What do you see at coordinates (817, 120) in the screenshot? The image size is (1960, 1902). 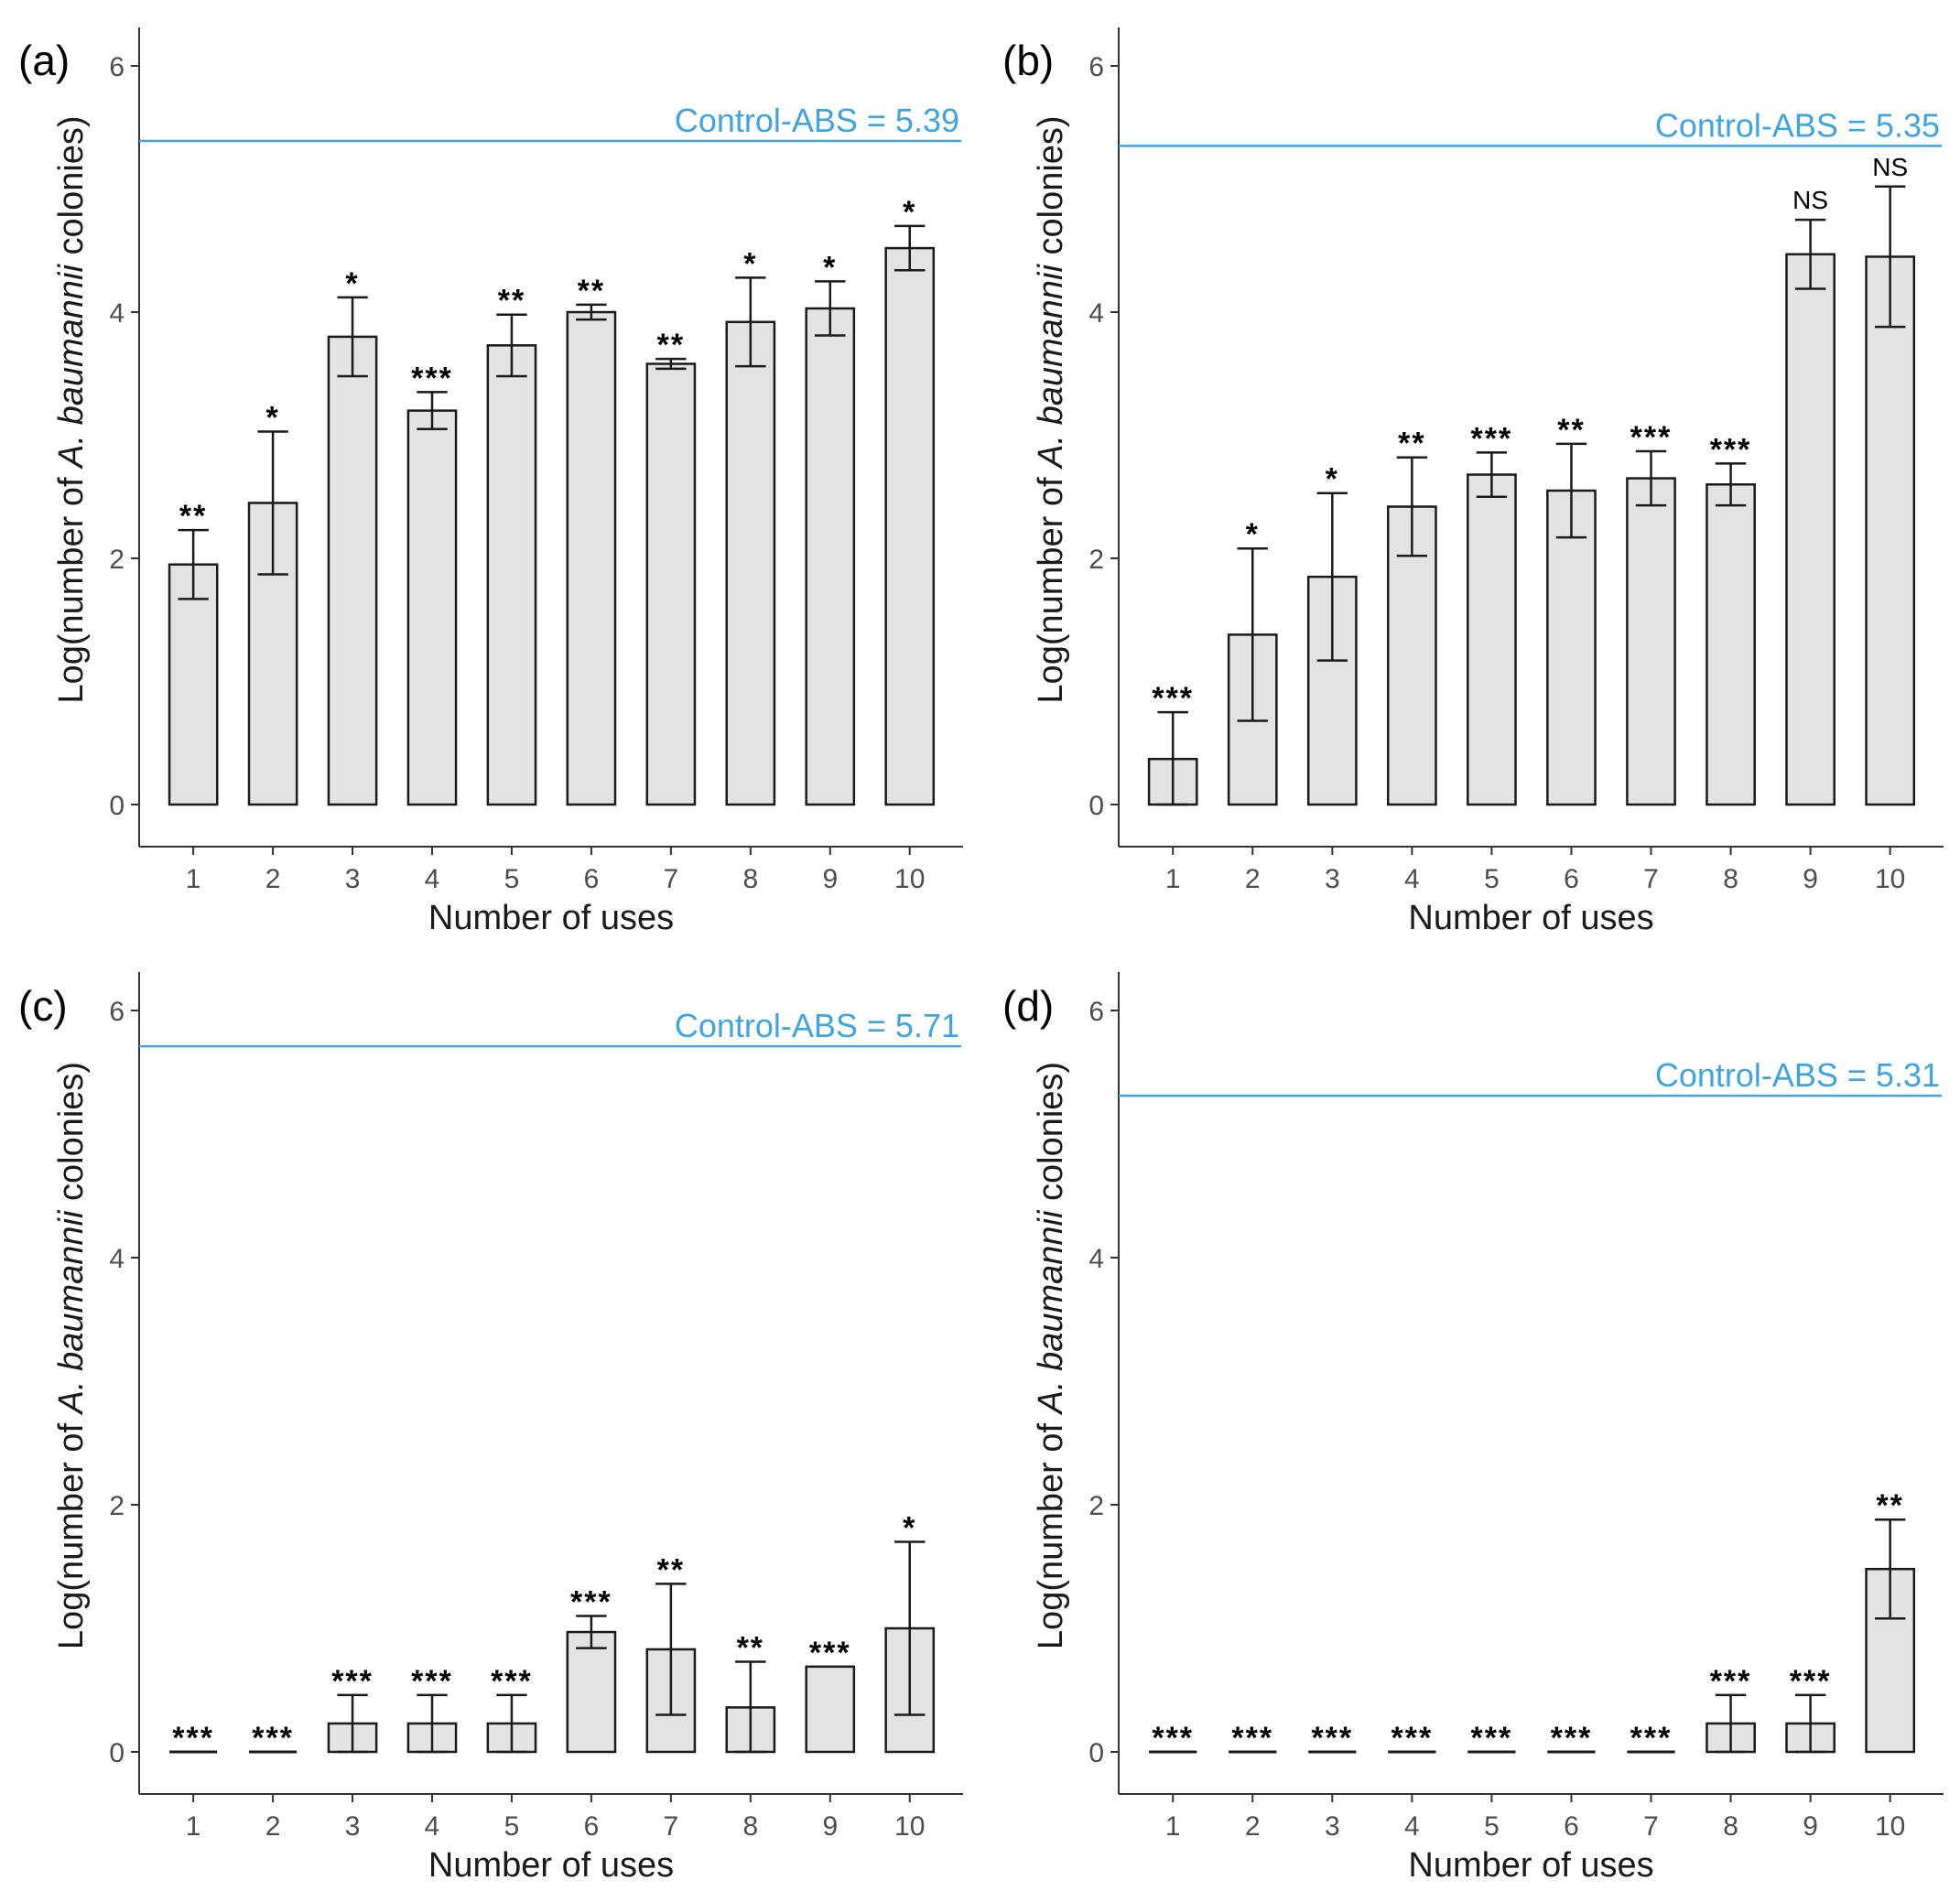 I see `control-label: Control-ABS = 5.39` at bounding box center [817, 120].